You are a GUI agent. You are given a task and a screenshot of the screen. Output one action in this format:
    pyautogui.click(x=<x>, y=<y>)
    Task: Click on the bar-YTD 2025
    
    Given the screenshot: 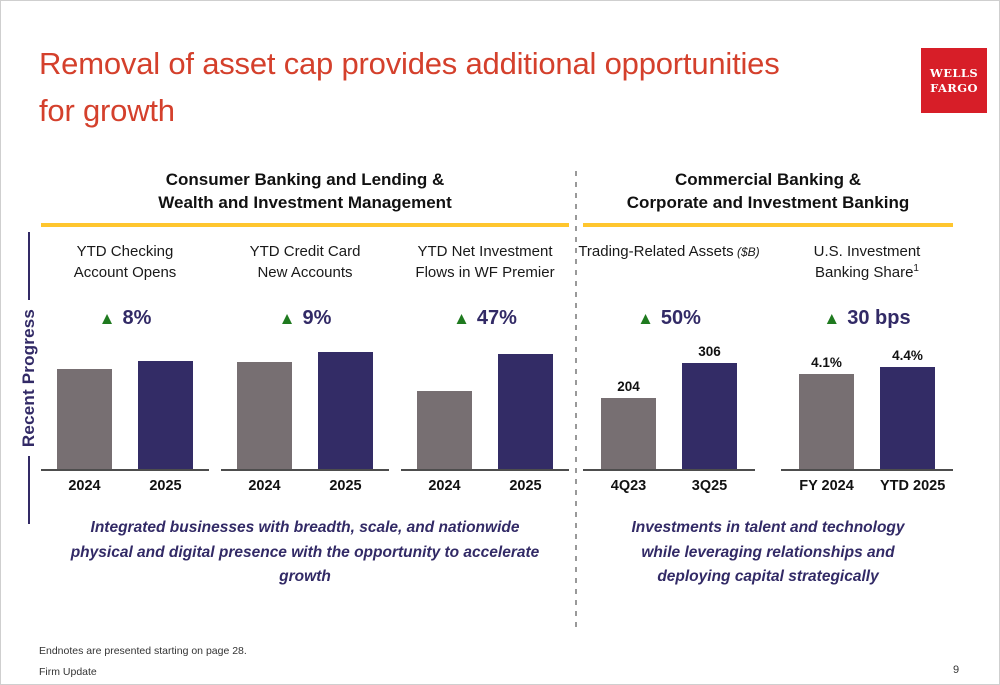 What is the action you would take?
    pyautogui.click(x=907, y=417)
    